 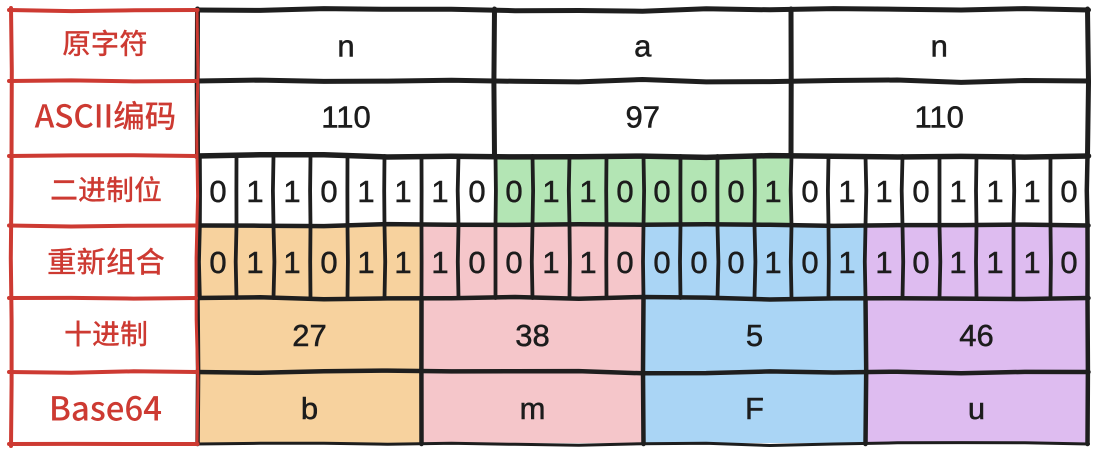 I want to click on svg-text: m, so click(x=533, y=408).